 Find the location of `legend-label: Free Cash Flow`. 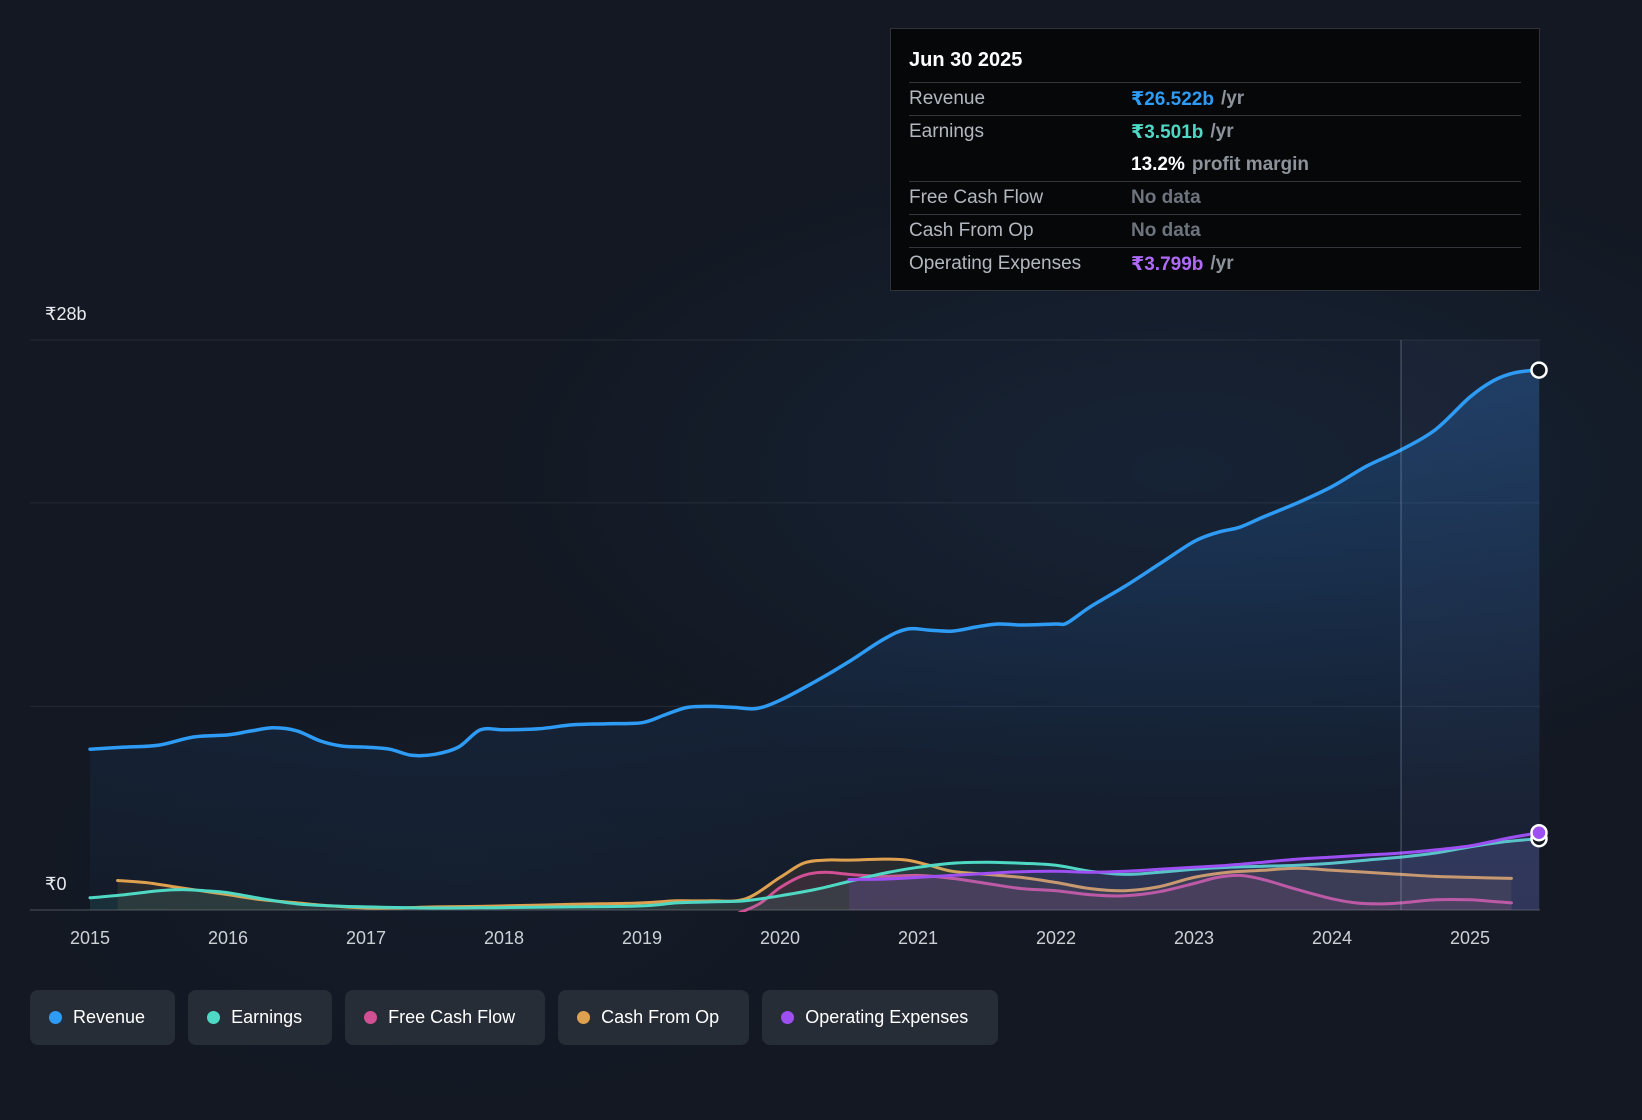

legend-label: Free Cash Flow is located at coordinates (452, 1017).